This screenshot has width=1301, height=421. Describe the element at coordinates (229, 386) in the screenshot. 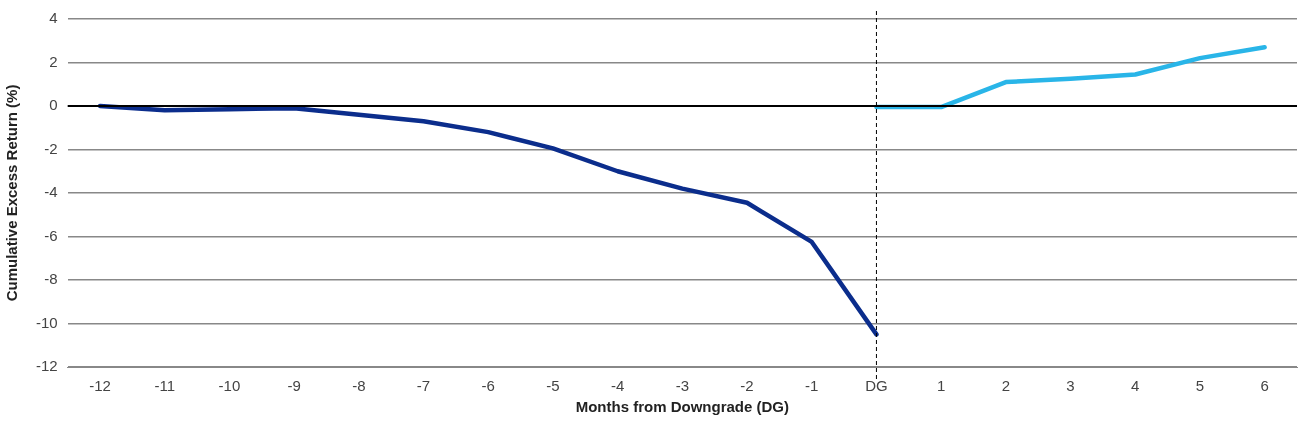

I see `x-tick-label: -10` at that location.